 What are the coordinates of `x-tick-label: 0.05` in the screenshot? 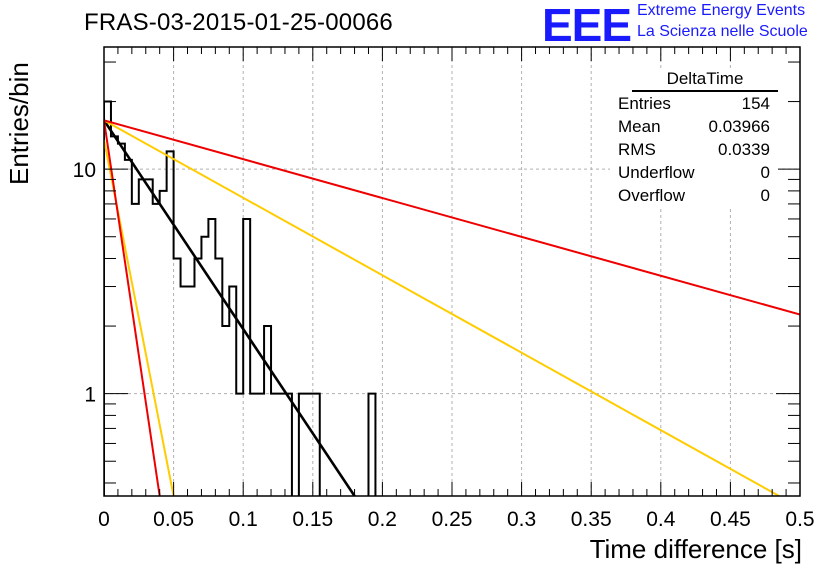 It's located at (173, 519).